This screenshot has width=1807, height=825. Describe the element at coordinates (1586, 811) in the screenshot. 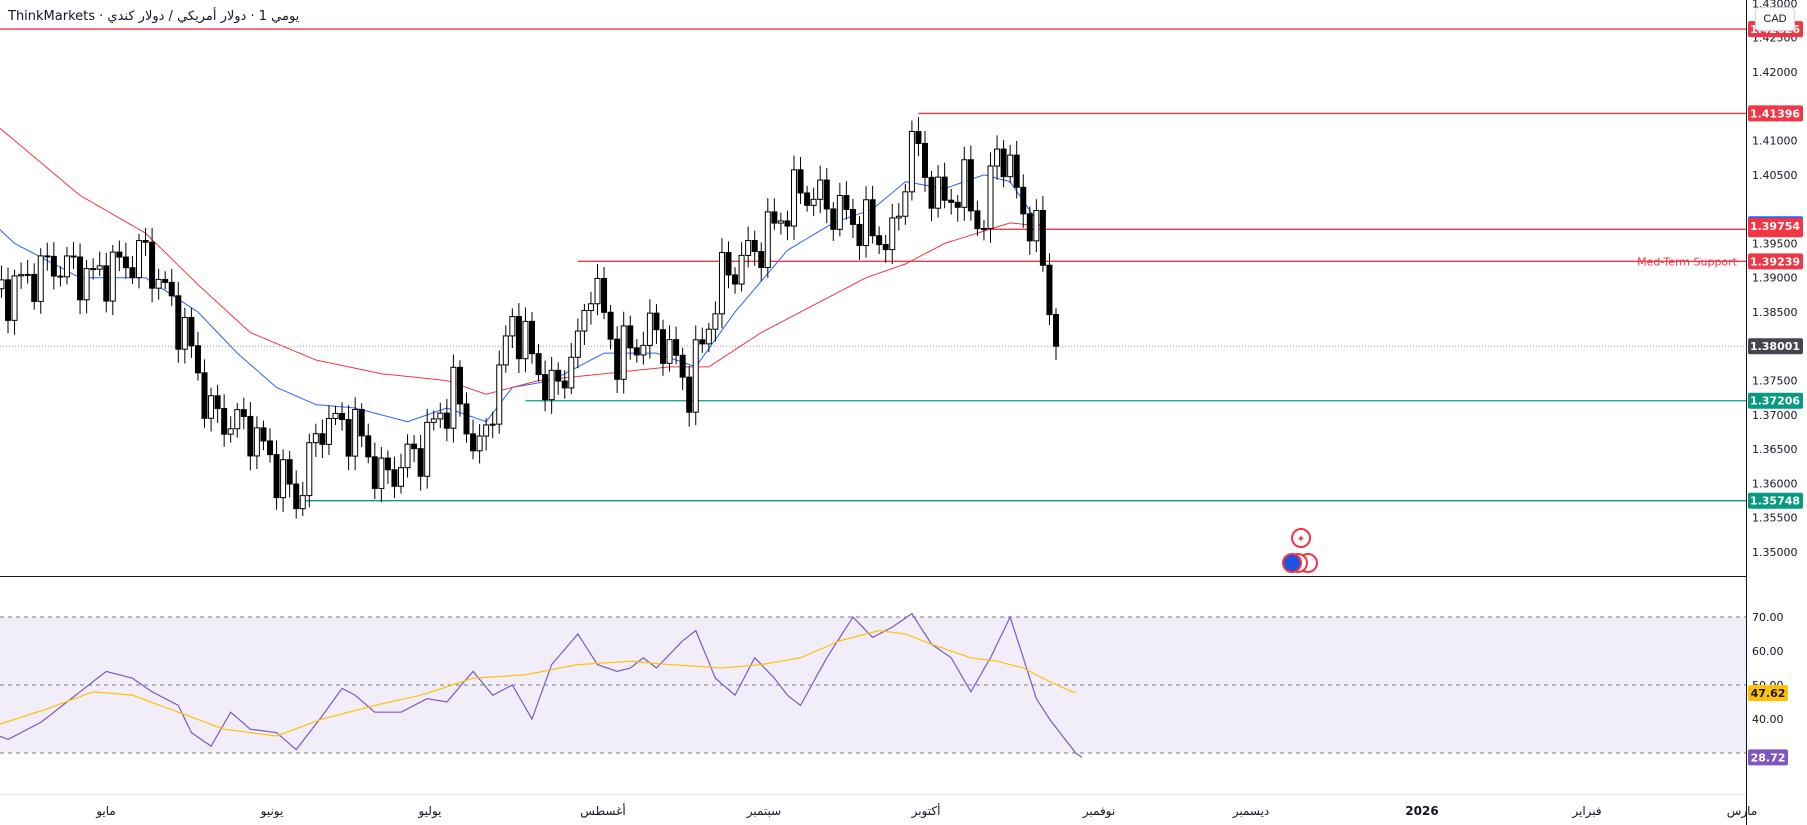

I see `time-axis-label: فبراير` at that location.